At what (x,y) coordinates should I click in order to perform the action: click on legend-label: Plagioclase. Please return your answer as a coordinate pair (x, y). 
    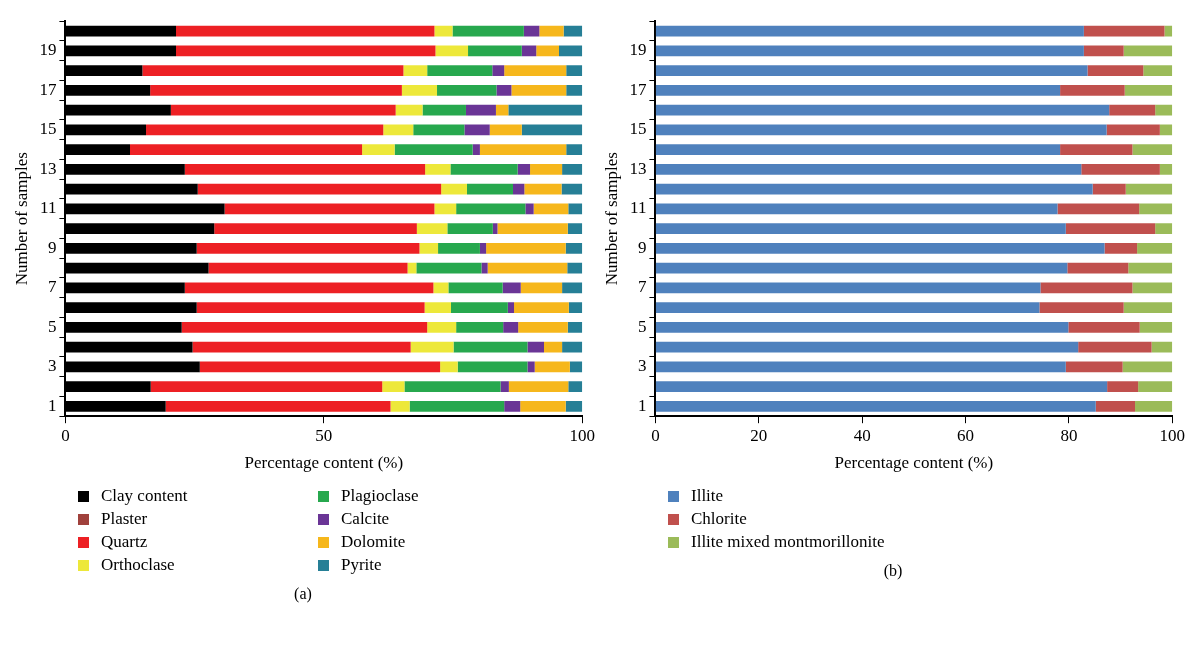
    Looking at the image, I should click on (380, 496).